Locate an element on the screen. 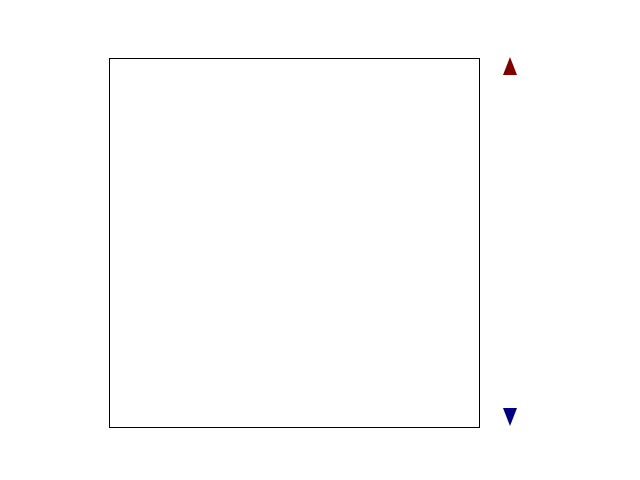 The height and width of the screenshot is (480, 640). colorbar-gradient is located at coordinates (510, 241).